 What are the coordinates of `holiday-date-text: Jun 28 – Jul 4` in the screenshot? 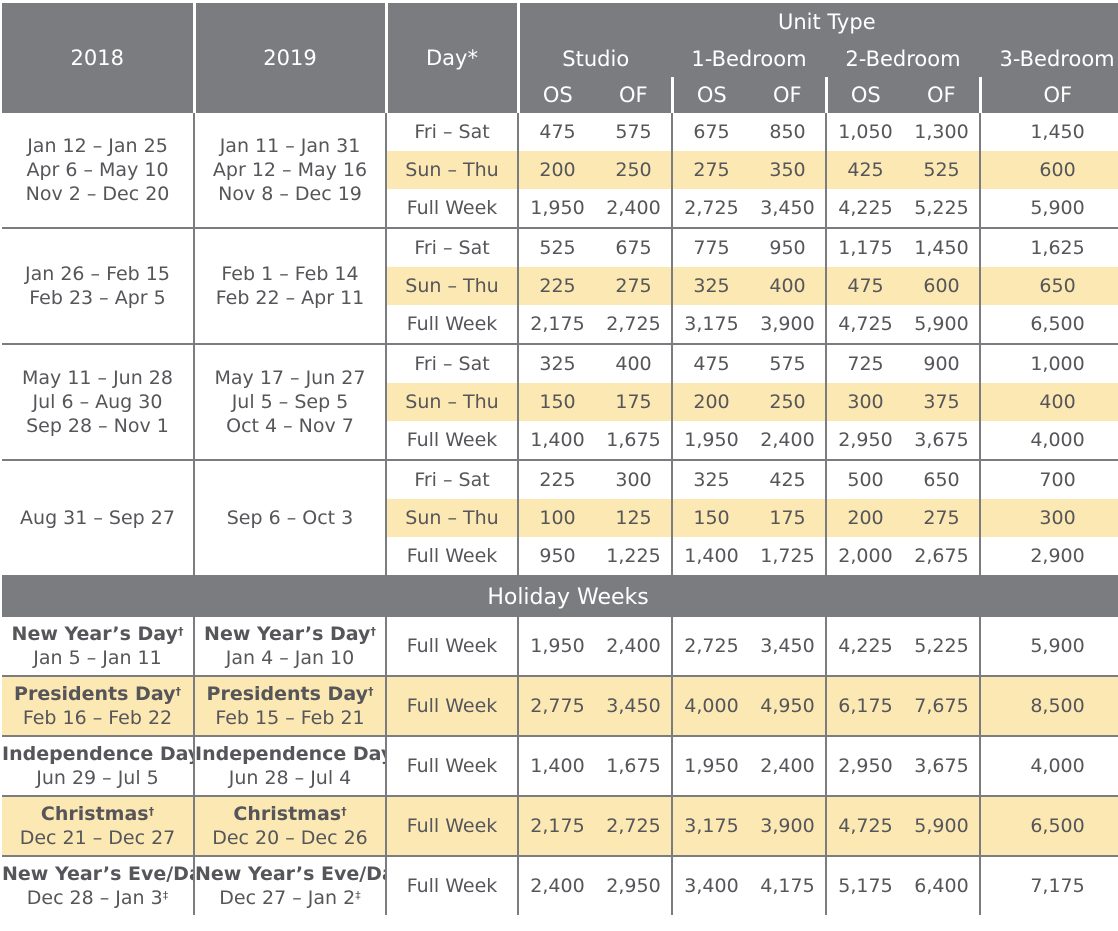 It's located at (290, 778).